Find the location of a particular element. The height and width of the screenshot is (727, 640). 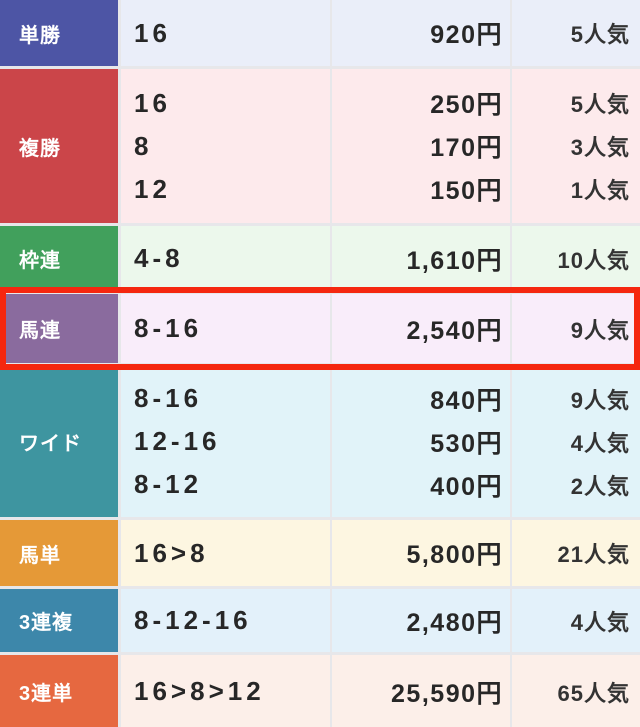

popularity-cell: 65人気 is located at coordinates (576, 691).